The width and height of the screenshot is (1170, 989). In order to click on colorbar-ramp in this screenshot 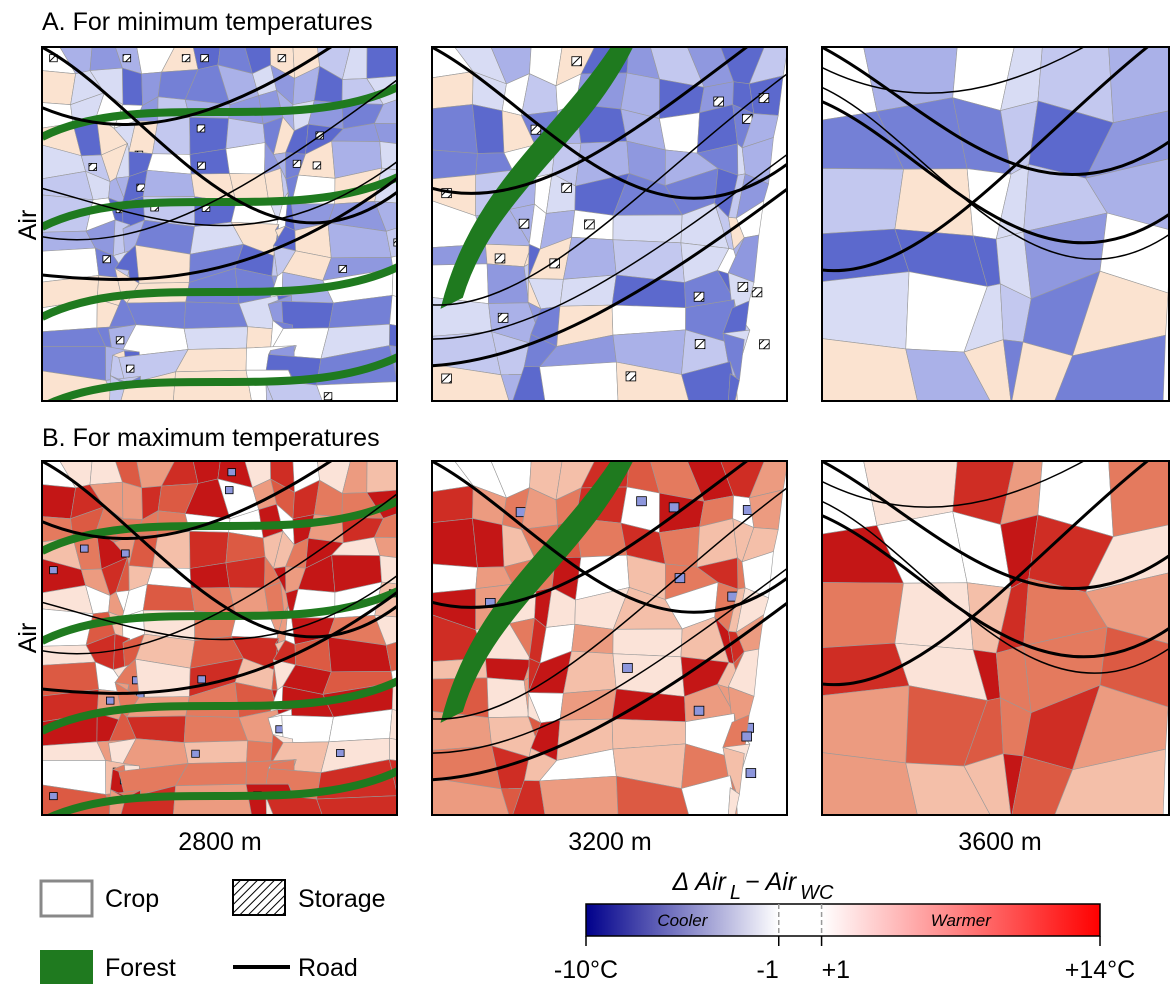, I will do `click(843, 920)`.